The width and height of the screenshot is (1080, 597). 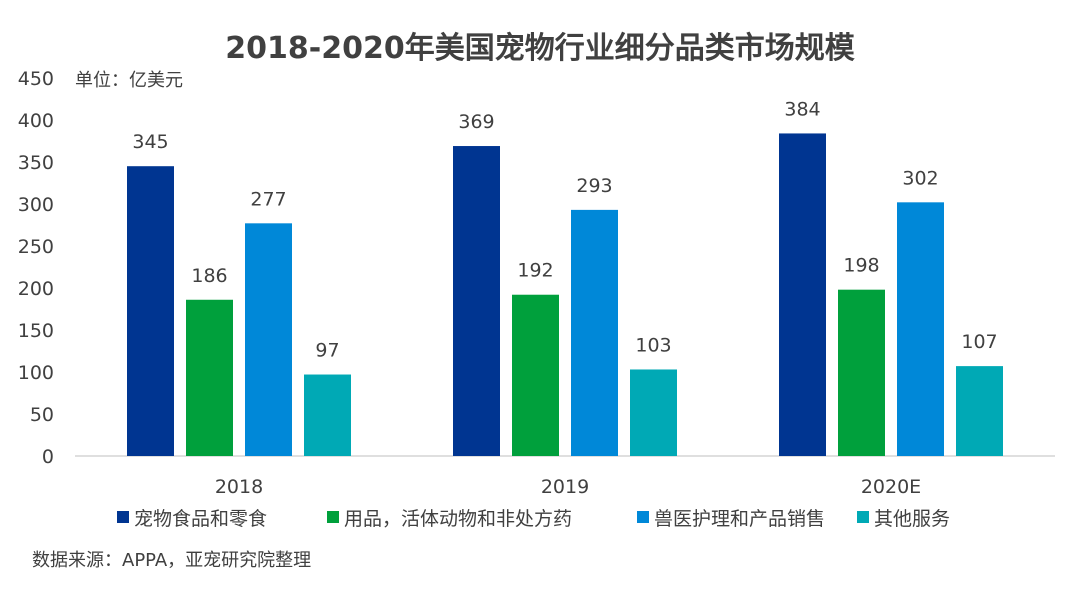 What do you see at coordinates (653, 345) in the screenshot?
I see `data-label: 103` at bounding box center [653, 345].